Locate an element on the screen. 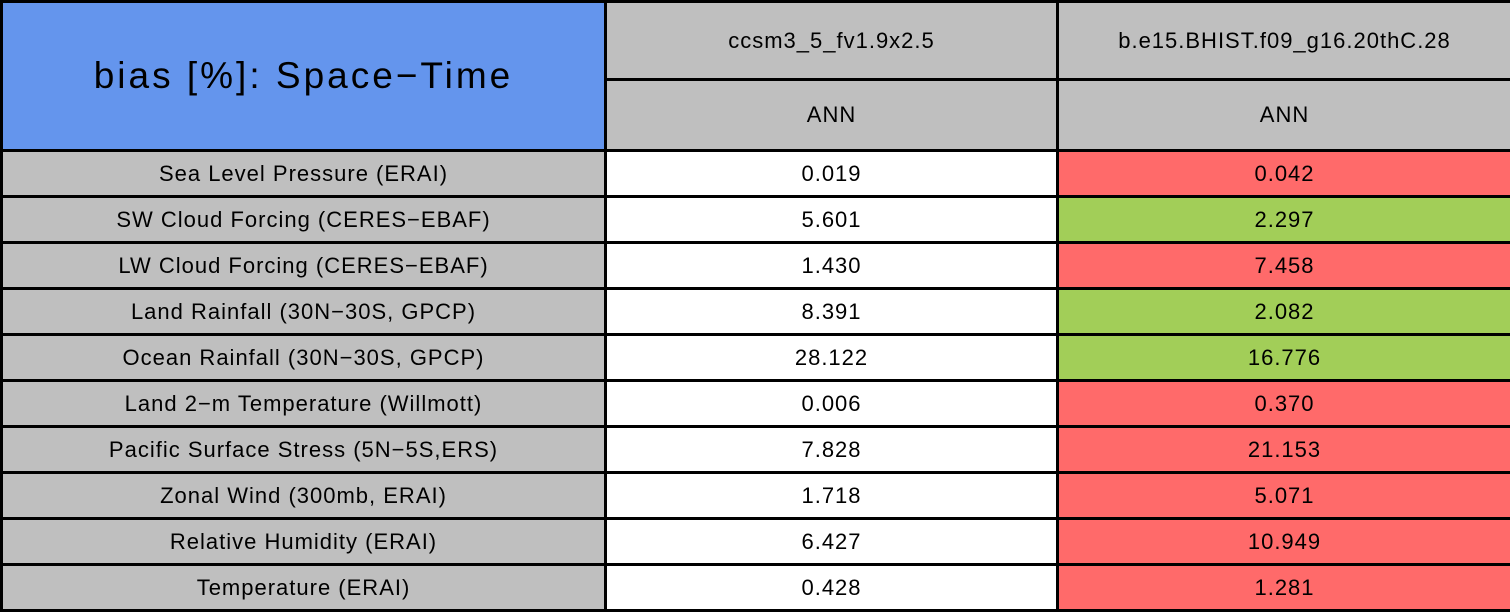  row-label: Relative Humidity (ERAI) is located at coordinates (304, 542).